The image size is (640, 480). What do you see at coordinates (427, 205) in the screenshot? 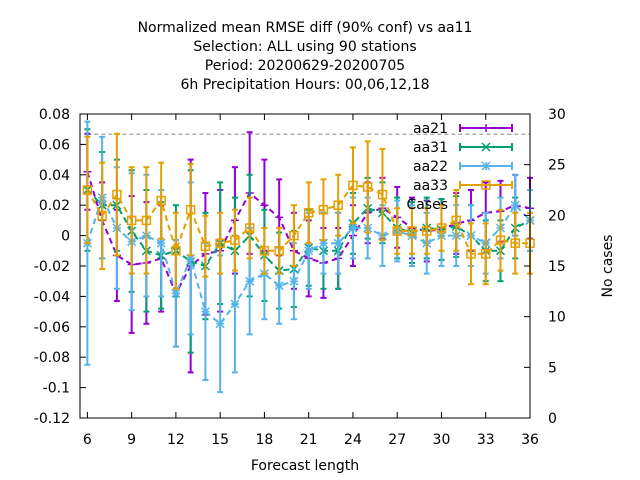
I see `legend-label: Cases` at bounding box center [427, 205].